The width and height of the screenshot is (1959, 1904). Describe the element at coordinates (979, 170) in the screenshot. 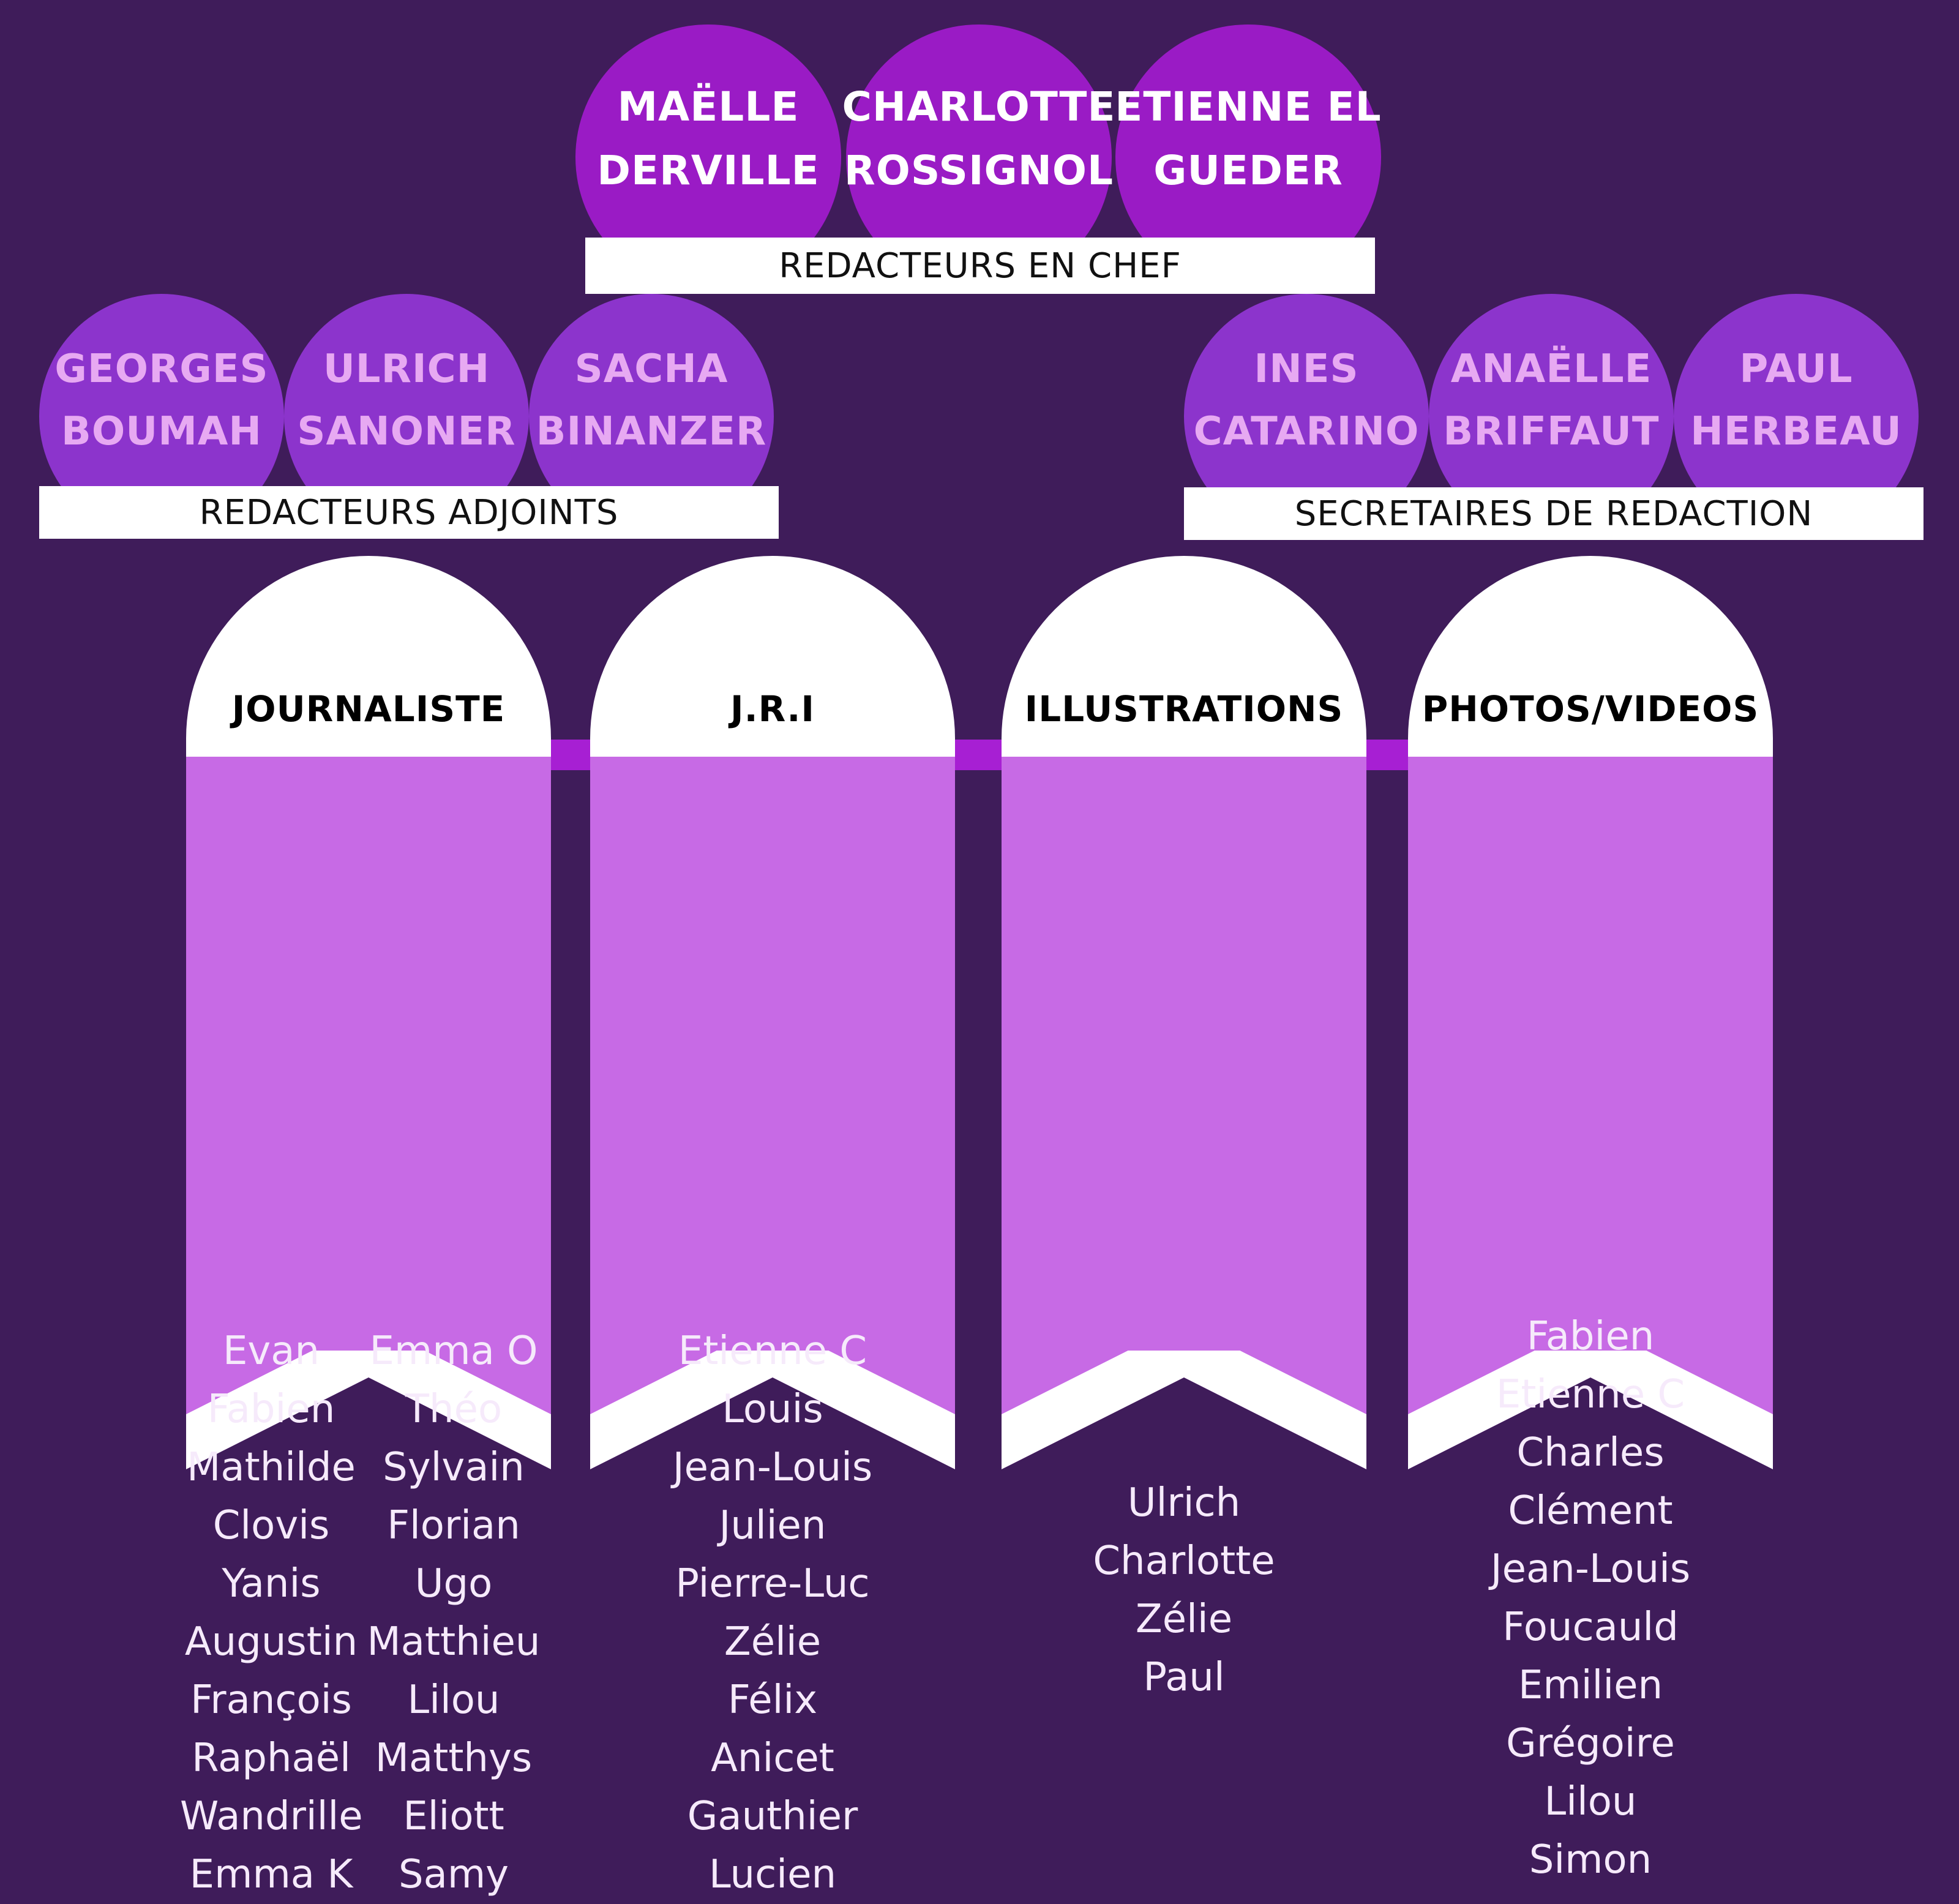

I see `chief-name-2-line2: ROSSIGNOL` at that location.